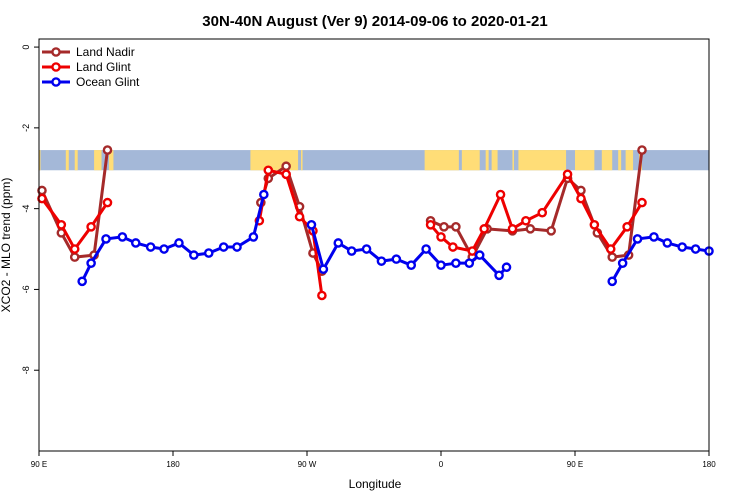 This screenshot has width=750, height=500. I want to click on legend-label-land-nadir: Land Nadir, so click(105, 52).